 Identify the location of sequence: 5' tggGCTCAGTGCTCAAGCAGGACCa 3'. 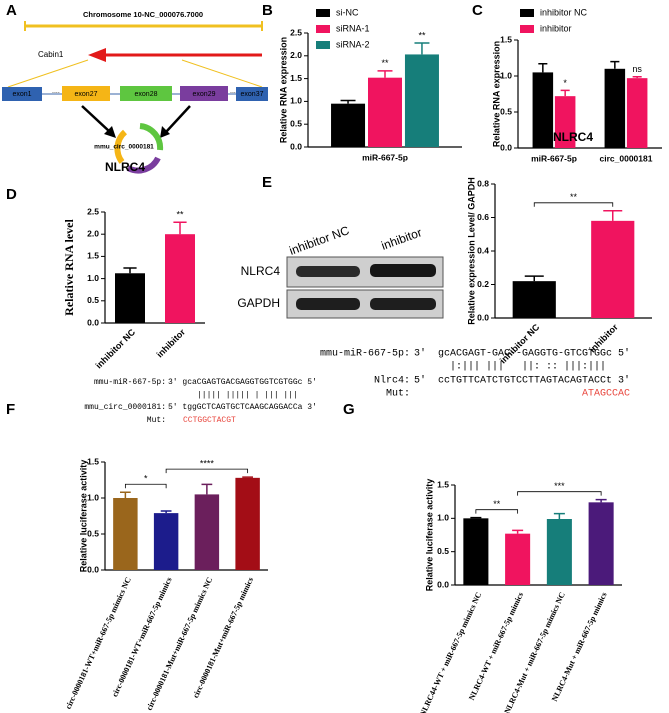
(242, 407).